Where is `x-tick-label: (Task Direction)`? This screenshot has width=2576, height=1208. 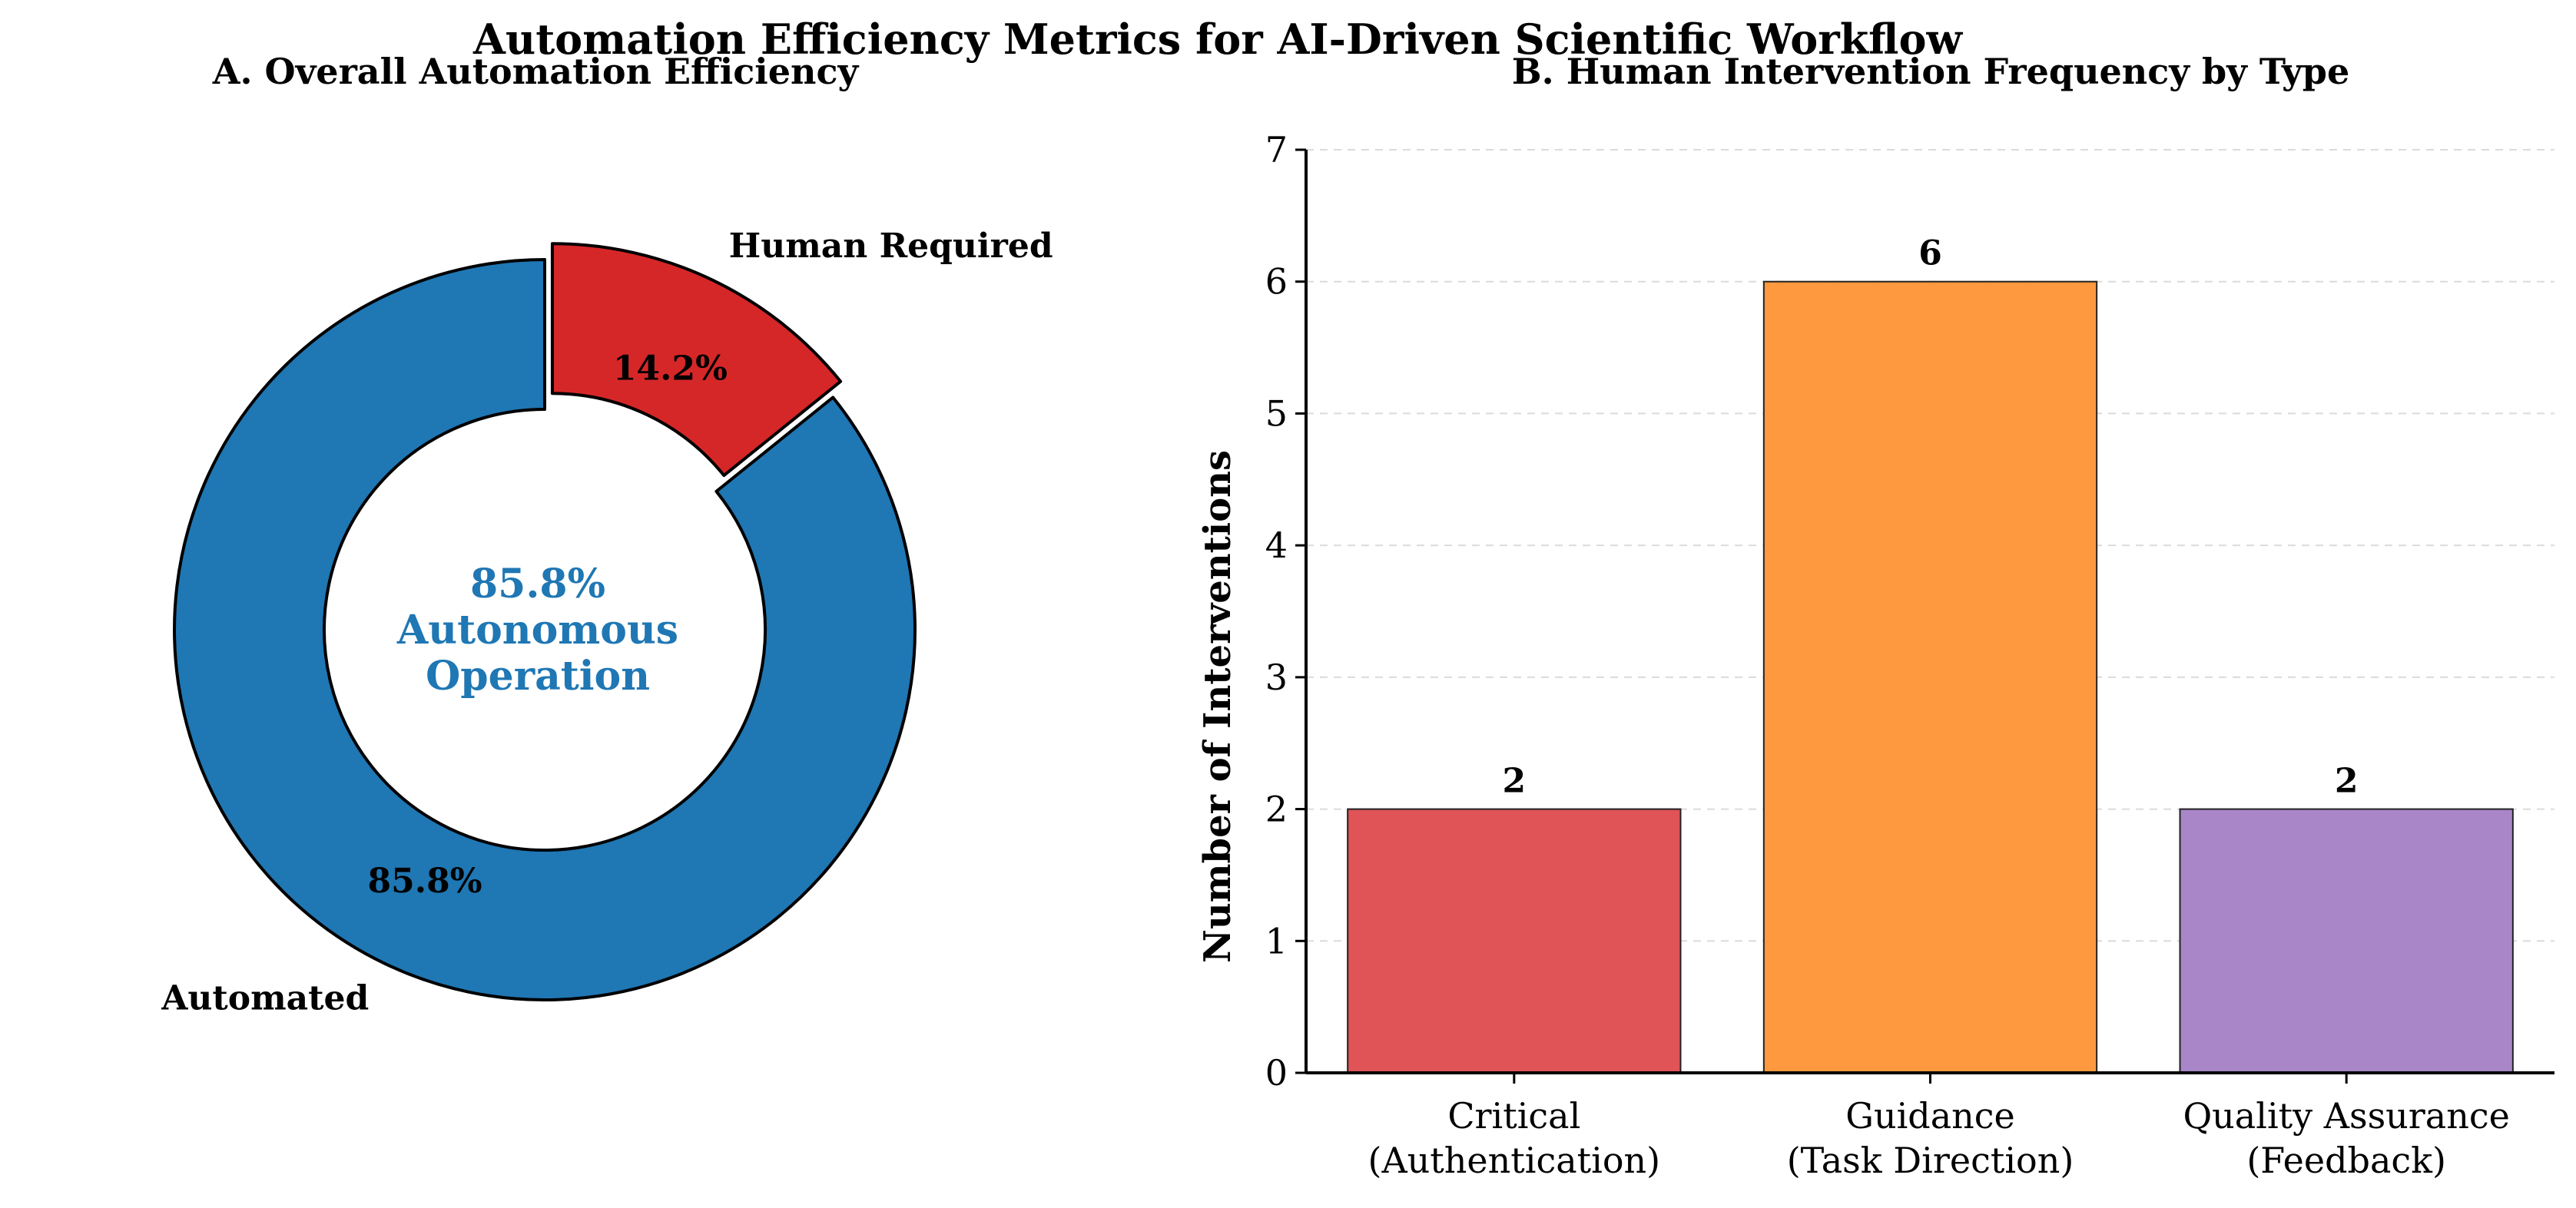
x-tick-label: (Task Direction) is located at coordinates (1930, 1161).